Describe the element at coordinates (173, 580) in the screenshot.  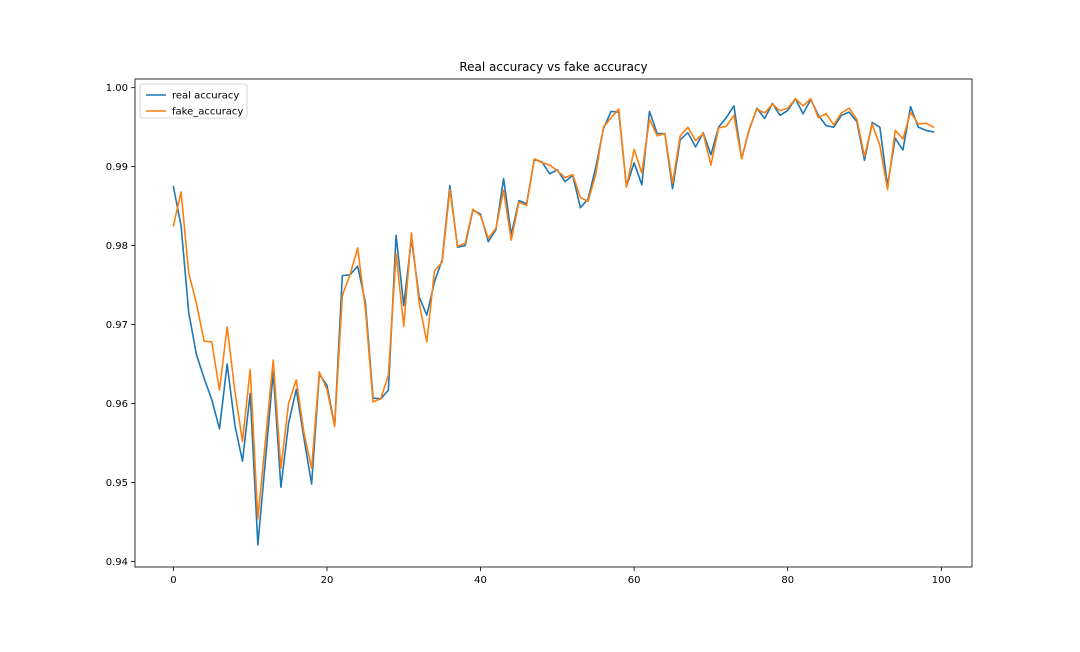
I see `x-tick-label: 0` at that location.